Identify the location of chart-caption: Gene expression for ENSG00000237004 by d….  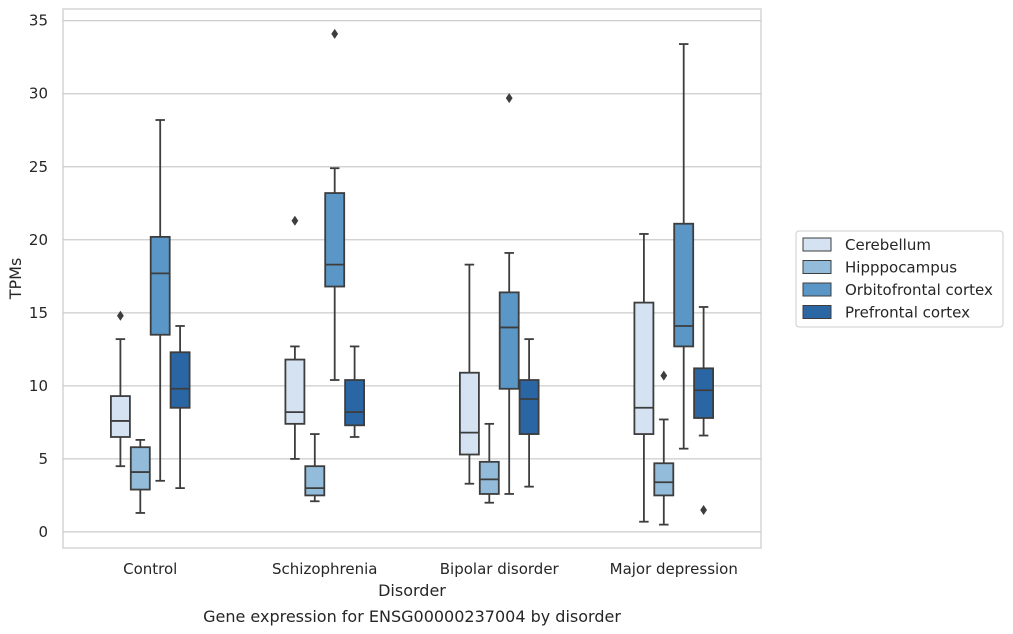
(412, 616).